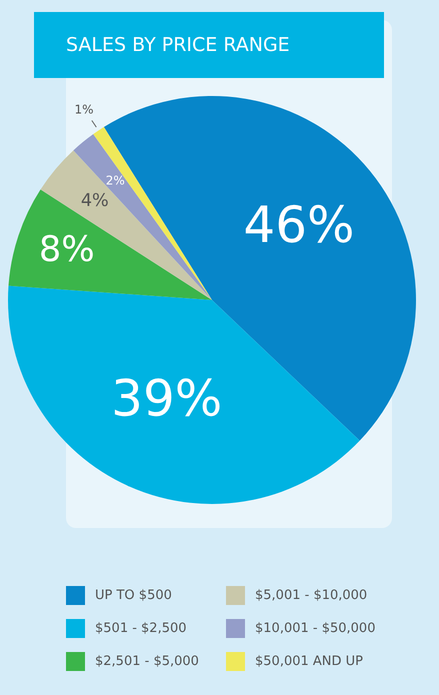  Describe the element at coordinates (209, 45) in the screenshot. I see `chart-title: SALES BY PRICE RANGE` at that location.